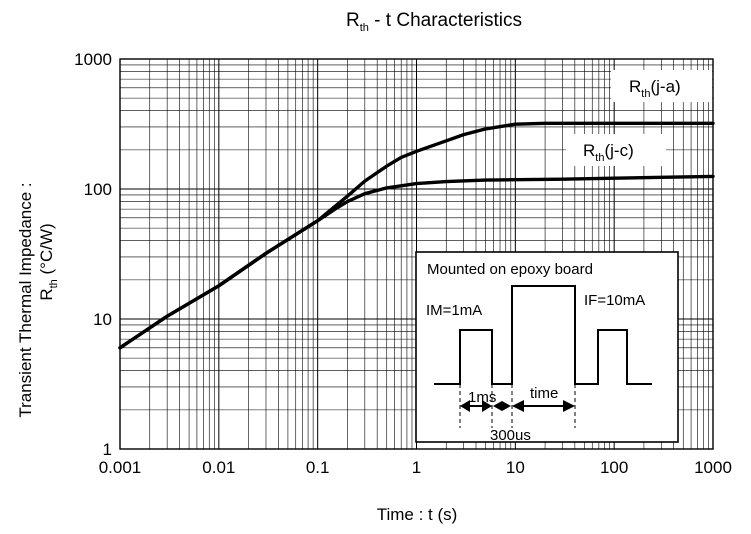  What do you see at coordinates (93, 254) in the screenshot?
I see `y-tick-labels: 1 10 100 1000` at bounding box center [93, 254].